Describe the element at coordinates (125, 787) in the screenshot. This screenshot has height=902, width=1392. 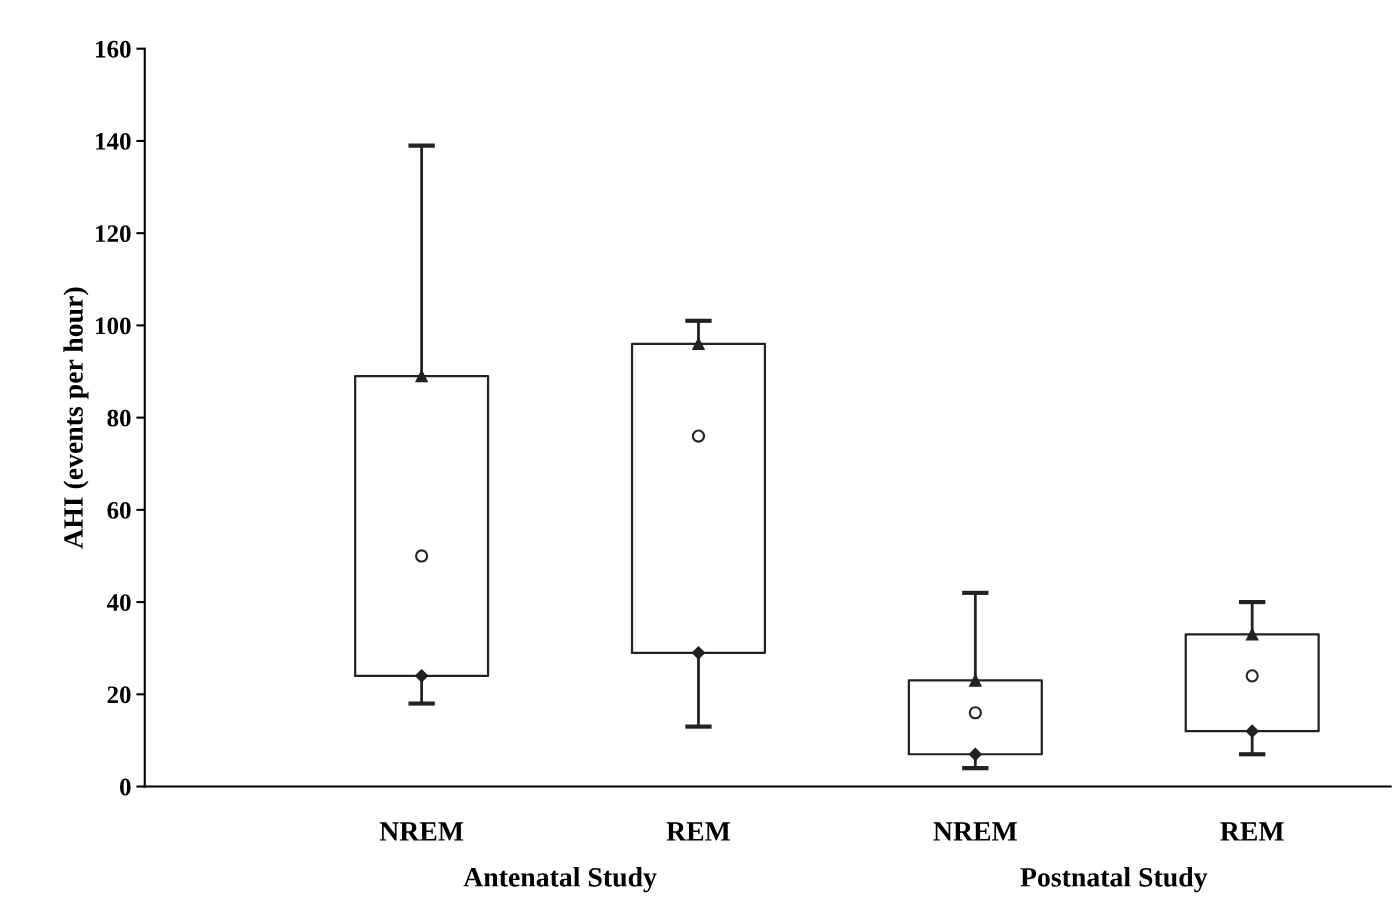
I see `y-tick-label: 0` at that location.